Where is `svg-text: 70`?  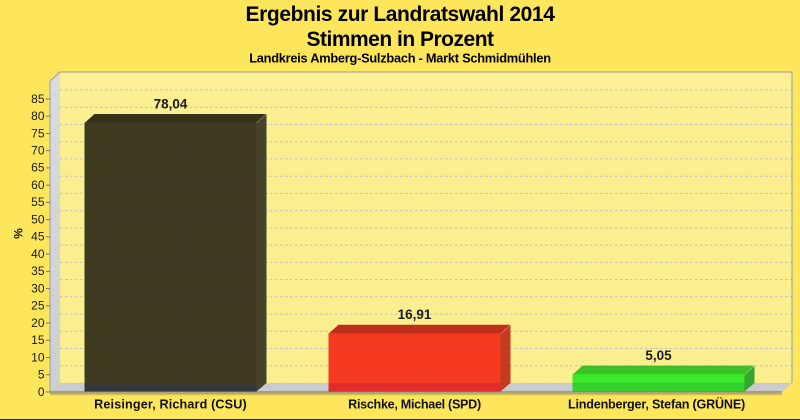
svg-text: 70 is located at coordinates (38, 151).